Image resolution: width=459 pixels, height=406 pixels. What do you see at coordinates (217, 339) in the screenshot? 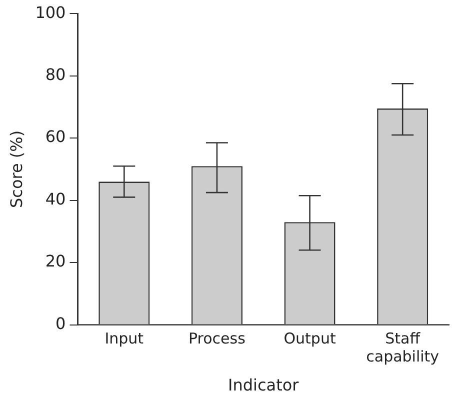
I see `x-tick-label: Process` at bounding box center [217, 339].